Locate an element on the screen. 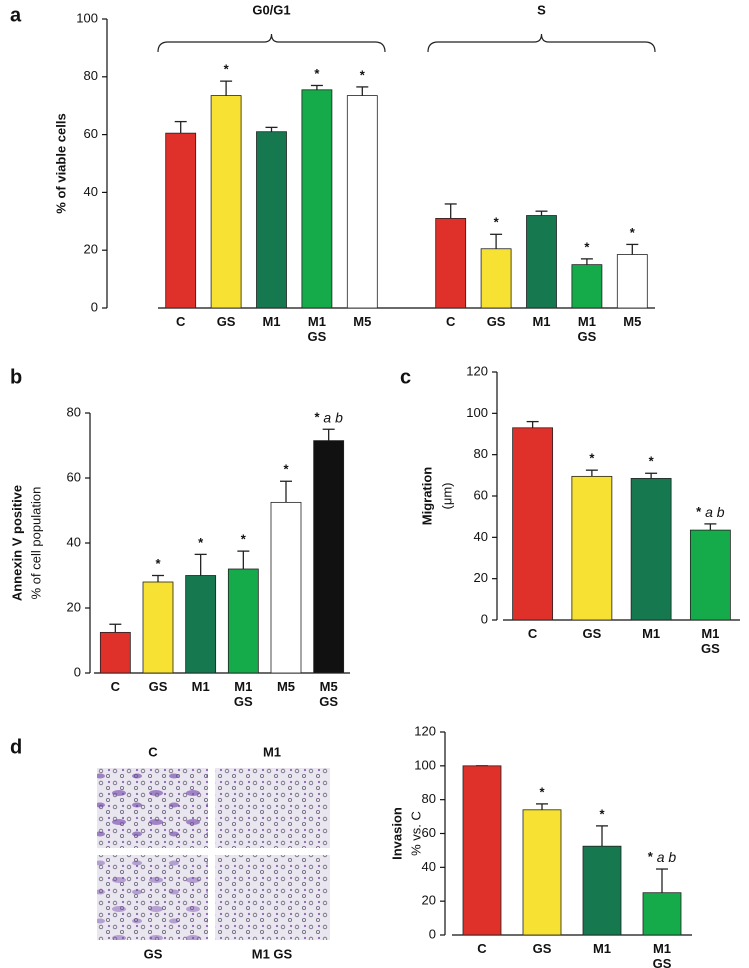 The image size is (749, 968). y-axis-title: % of viable cells is located at coordinates (60, 163).